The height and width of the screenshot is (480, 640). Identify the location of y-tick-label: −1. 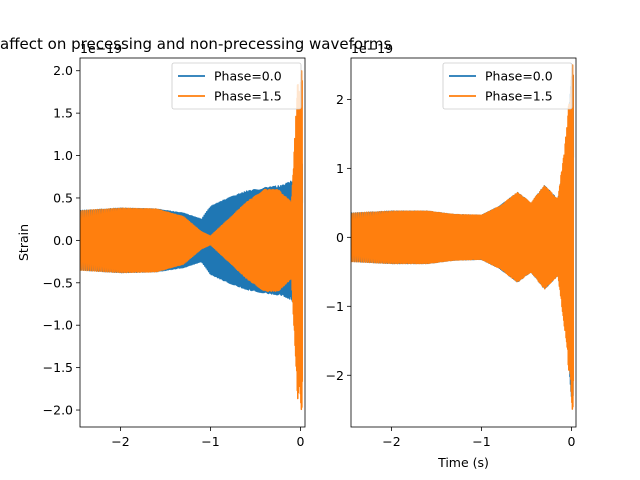
(335, 306).